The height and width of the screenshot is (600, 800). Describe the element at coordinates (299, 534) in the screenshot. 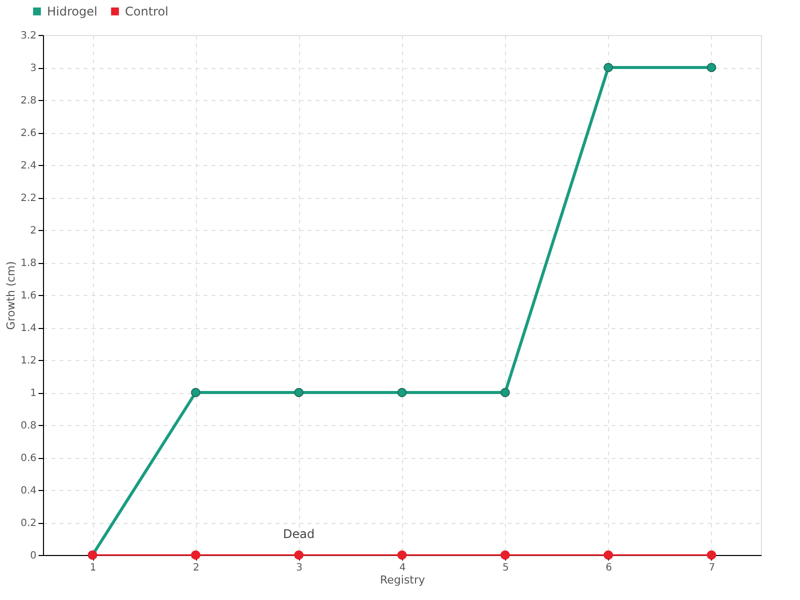

I see `annotation: Dead` at that location.